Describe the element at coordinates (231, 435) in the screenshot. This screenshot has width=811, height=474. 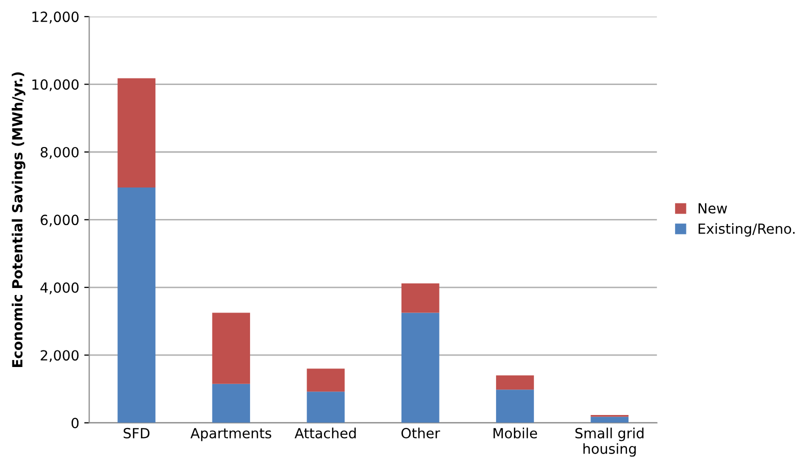
I see `x-tick-label: Apartments` at that location.